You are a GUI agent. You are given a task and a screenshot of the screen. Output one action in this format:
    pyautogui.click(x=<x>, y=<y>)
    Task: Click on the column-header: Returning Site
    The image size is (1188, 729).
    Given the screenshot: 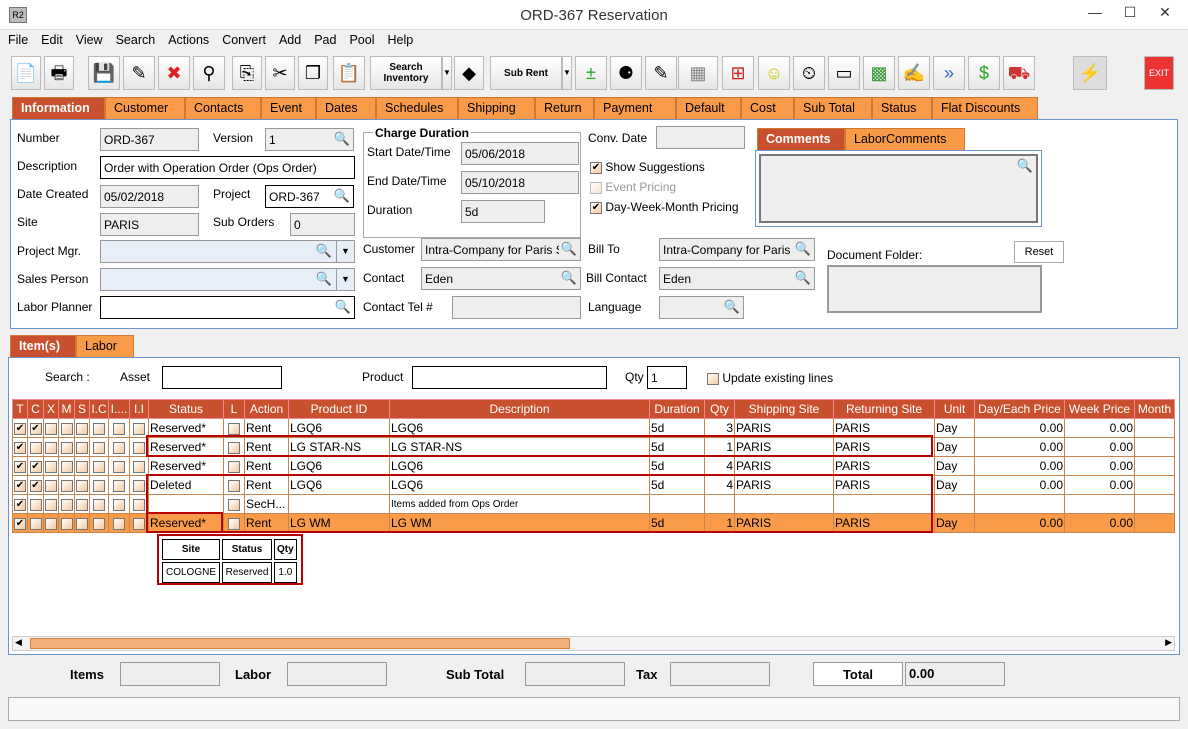 What is the action you would take?
    pyautogui.click(x=884, y=409)
    